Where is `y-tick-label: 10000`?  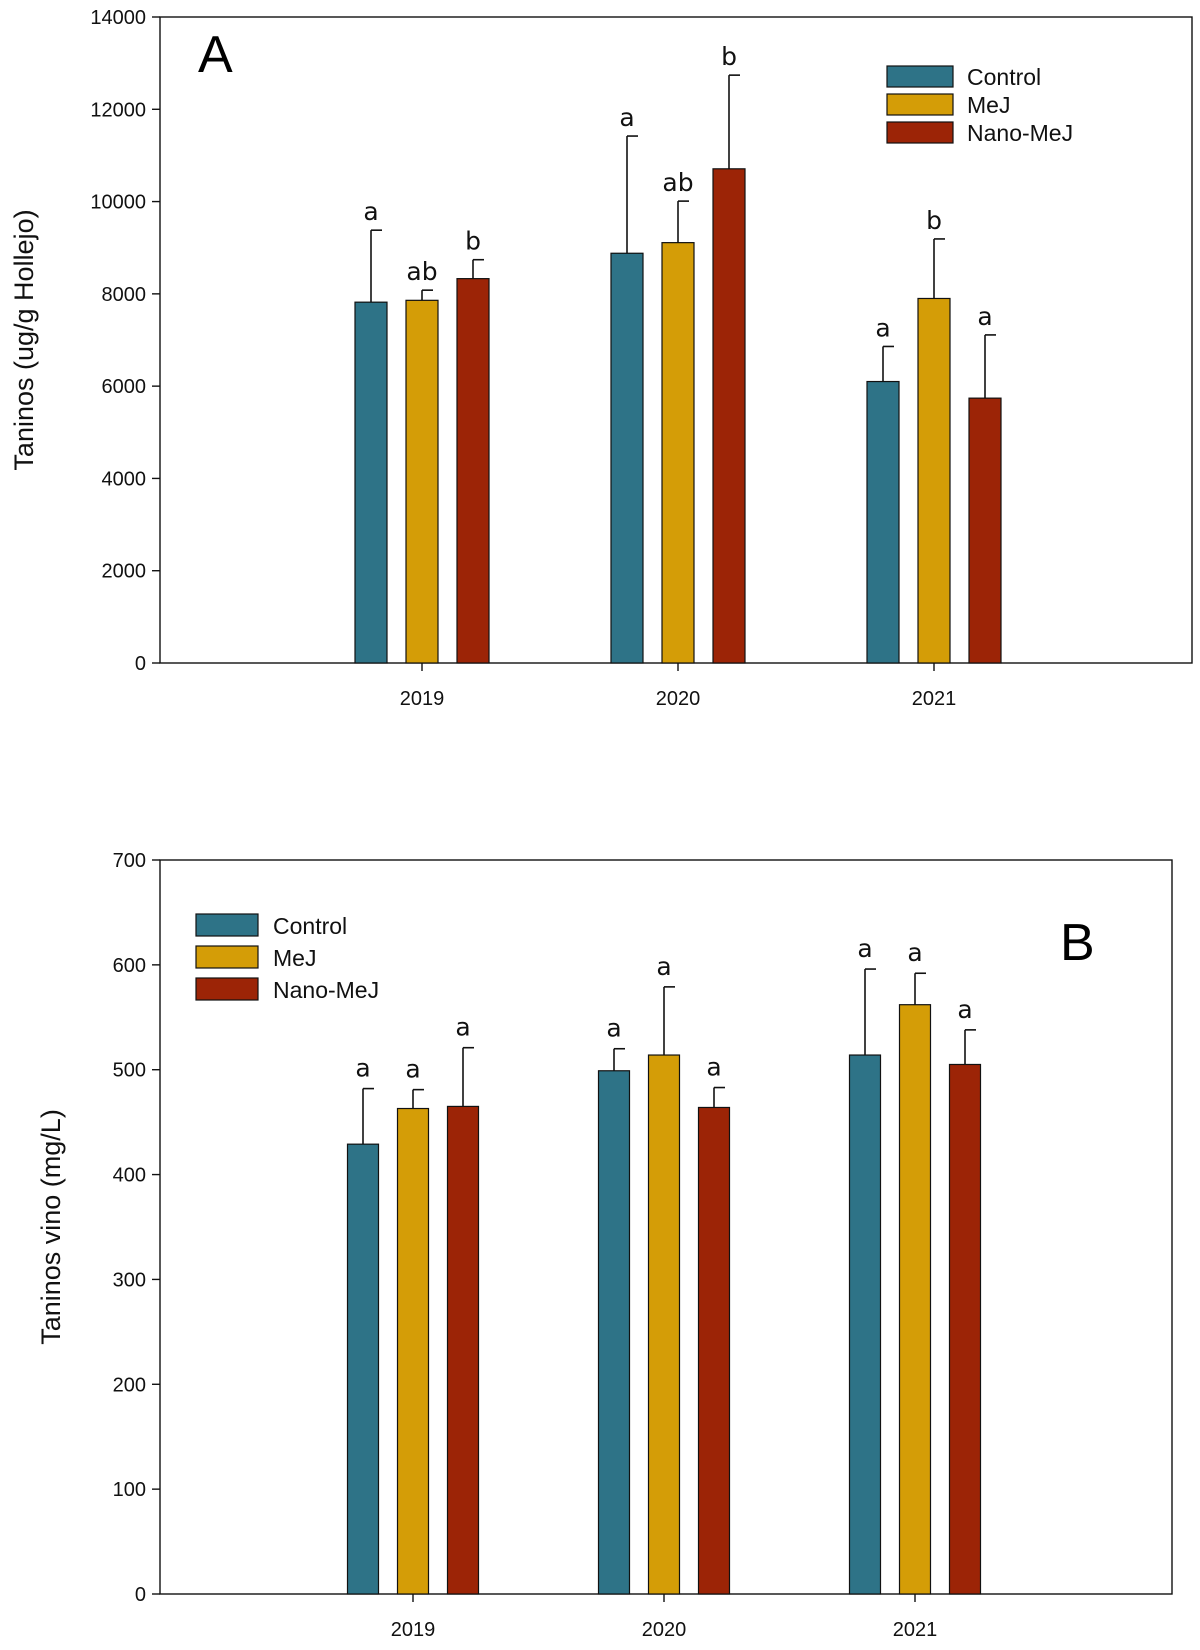
y-tick-label: 10000 is located at coordinates (118, 203).